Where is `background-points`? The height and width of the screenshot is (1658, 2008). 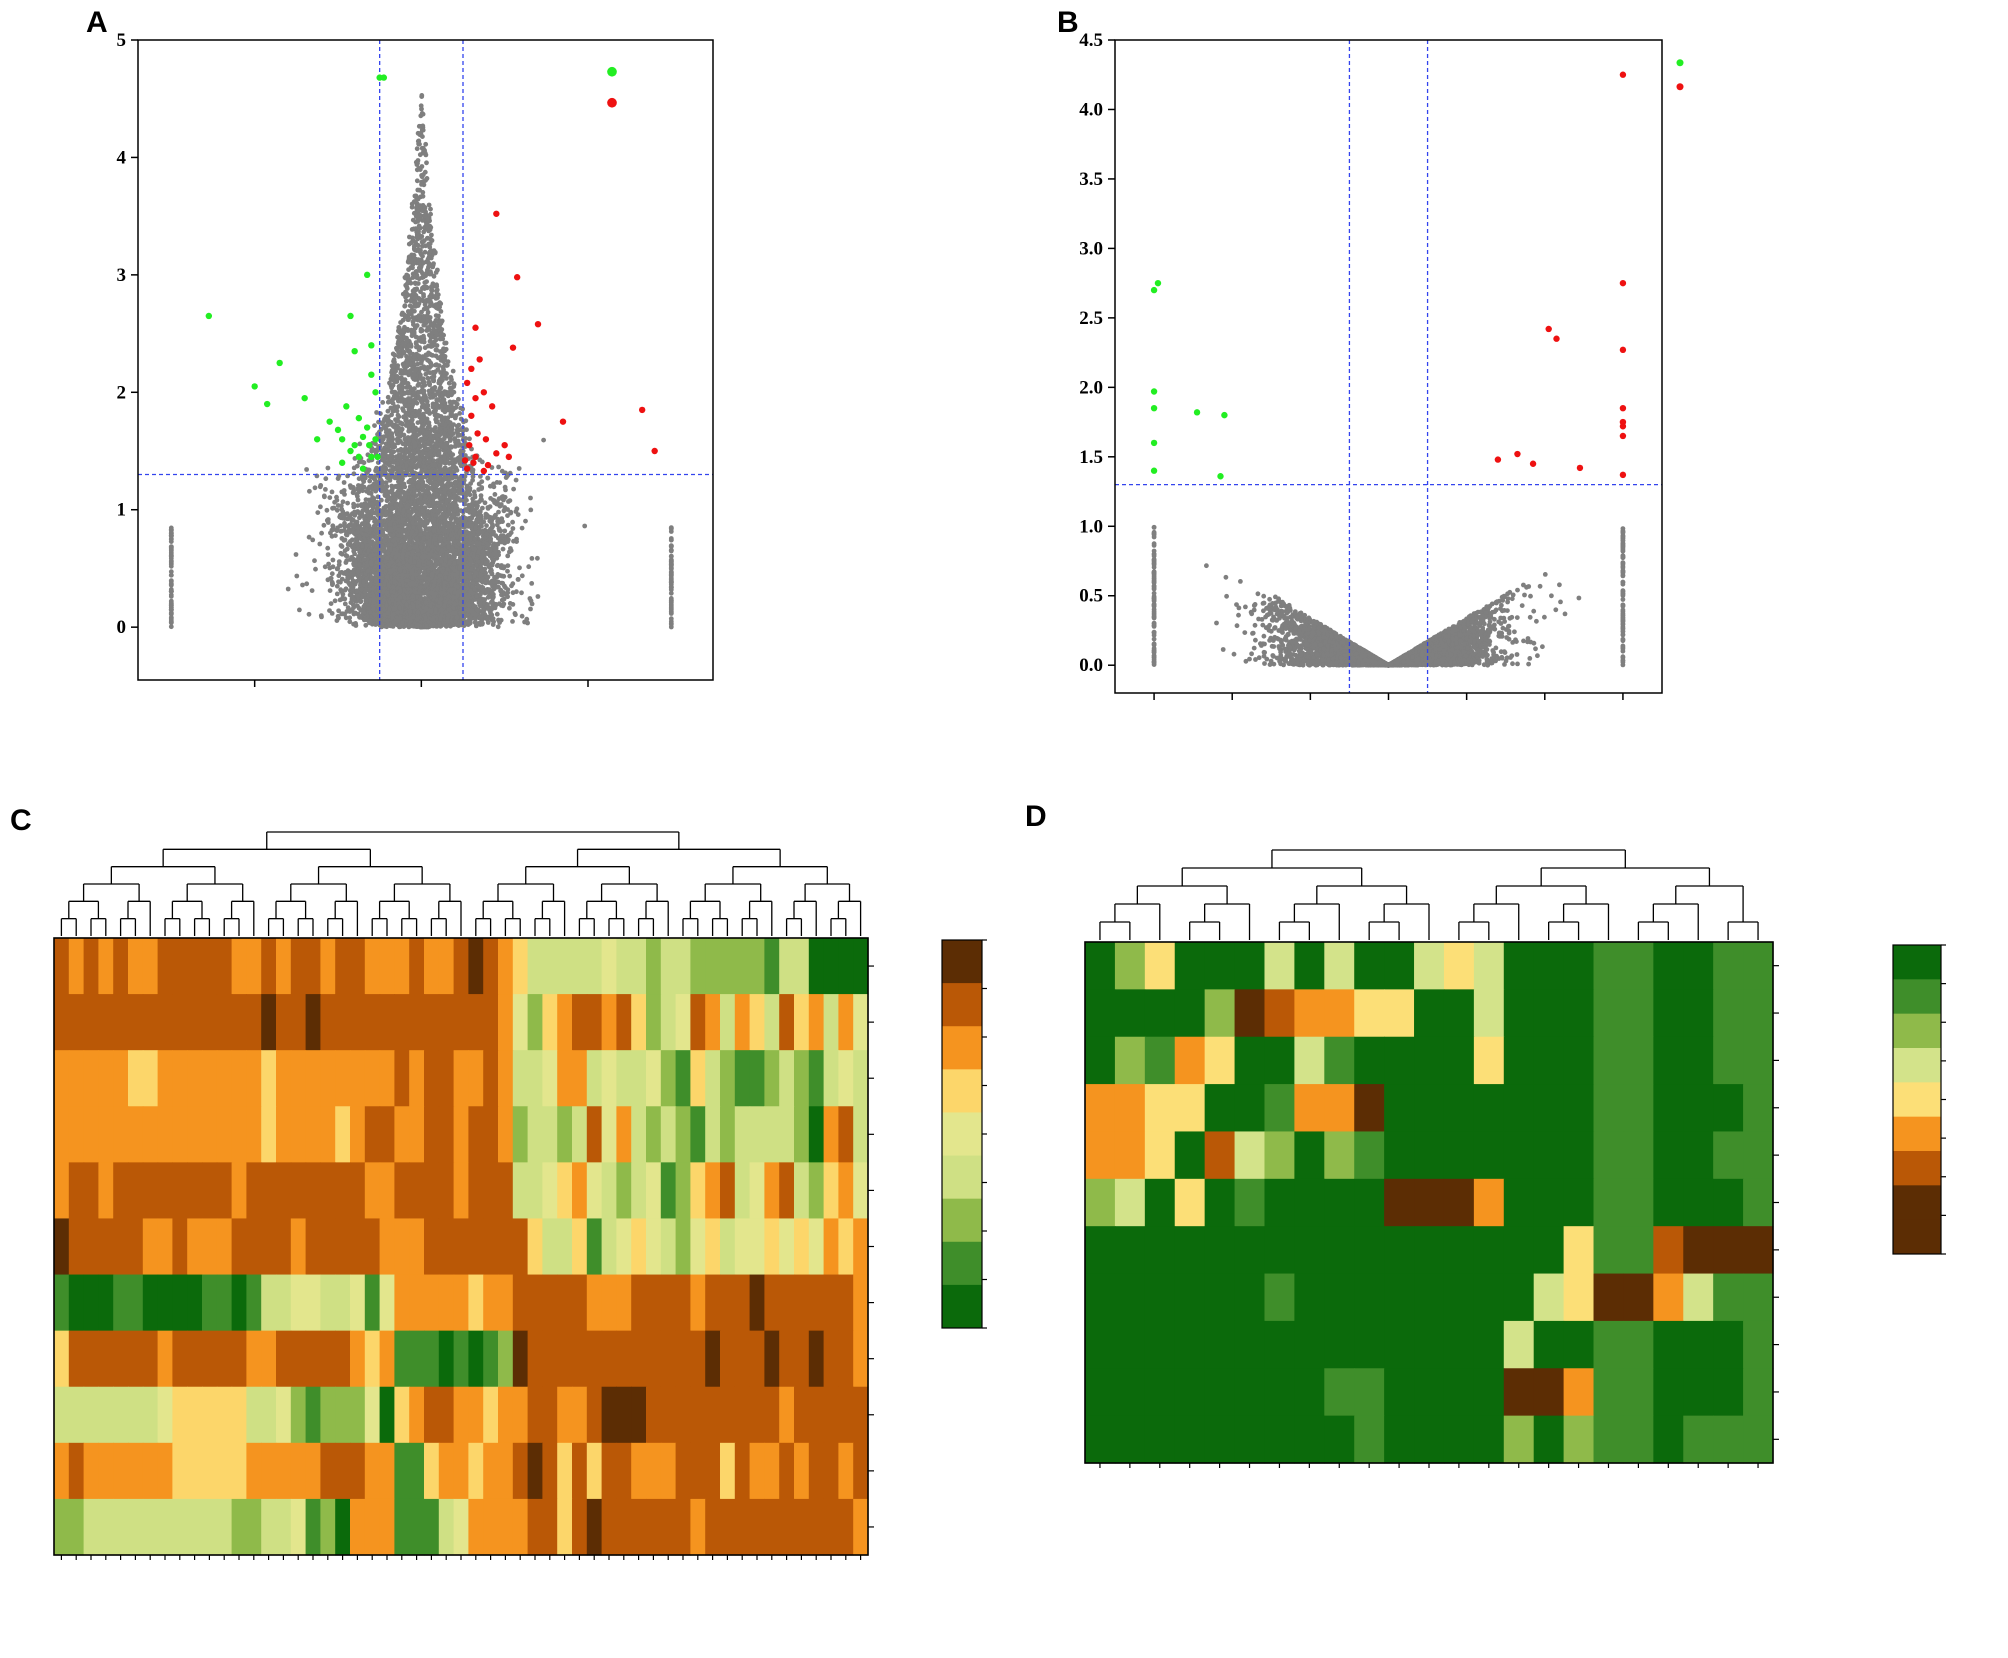
background-points is located at coordinates (421, 361).